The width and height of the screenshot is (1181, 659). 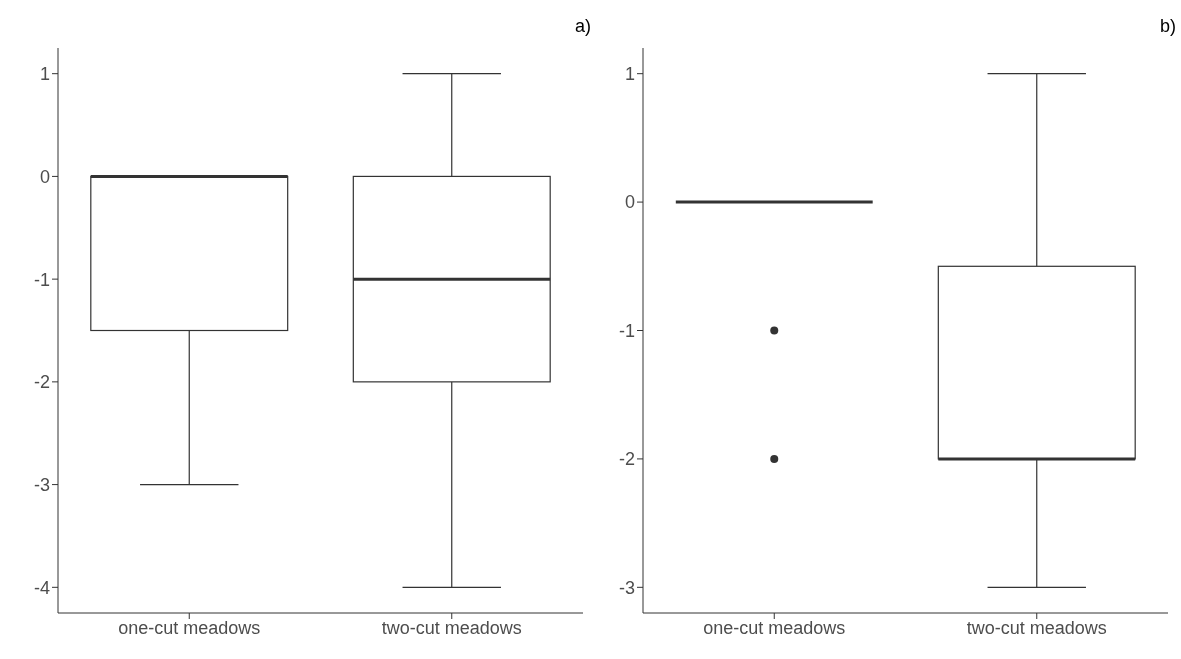 I want to click on chart-title: a), so click(x=582, y=26).